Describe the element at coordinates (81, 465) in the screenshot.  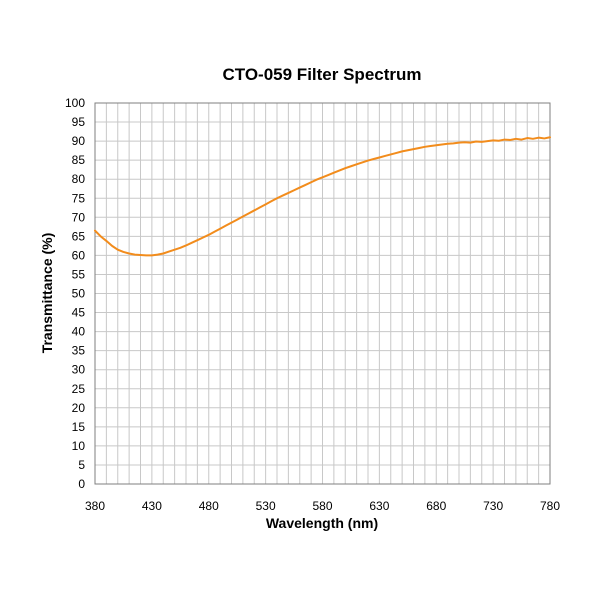
I see `y-tick-label: 5` at that location.